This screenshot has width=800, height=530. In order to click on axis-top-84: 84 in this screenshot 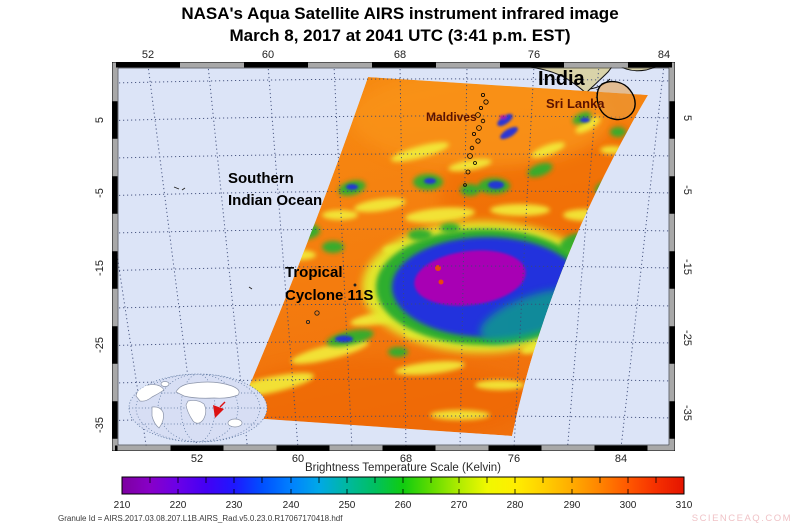, I will do `click(664, 55)`.